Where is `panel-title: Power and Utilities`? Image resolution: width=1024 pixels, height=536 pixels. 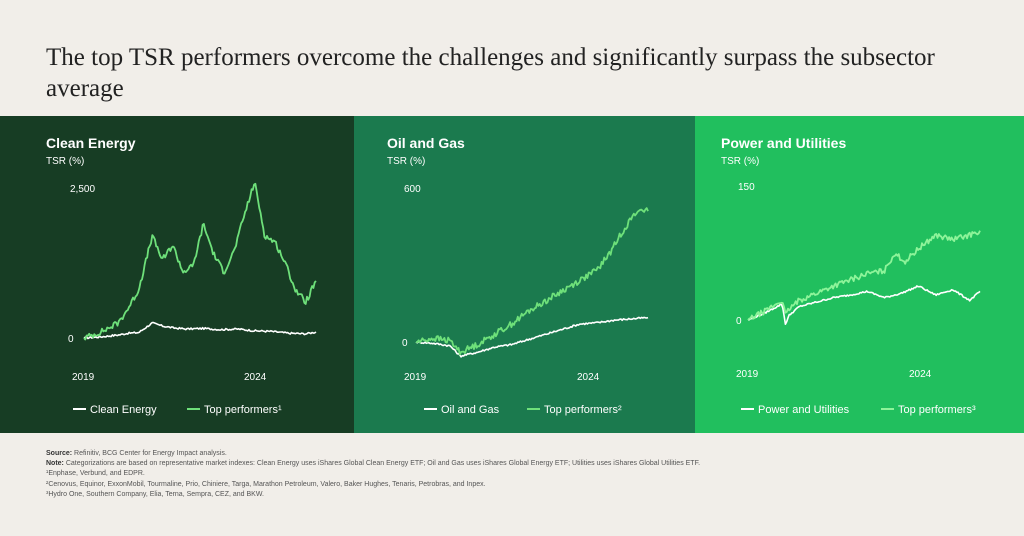
panel-title: Power and Utilities is located at coordinates (784, 143).